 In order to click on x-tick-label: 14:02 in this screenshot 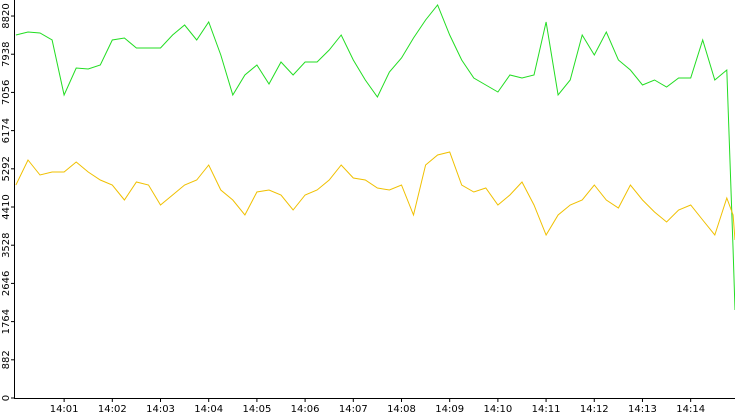, I will do `click(112, 409)`.